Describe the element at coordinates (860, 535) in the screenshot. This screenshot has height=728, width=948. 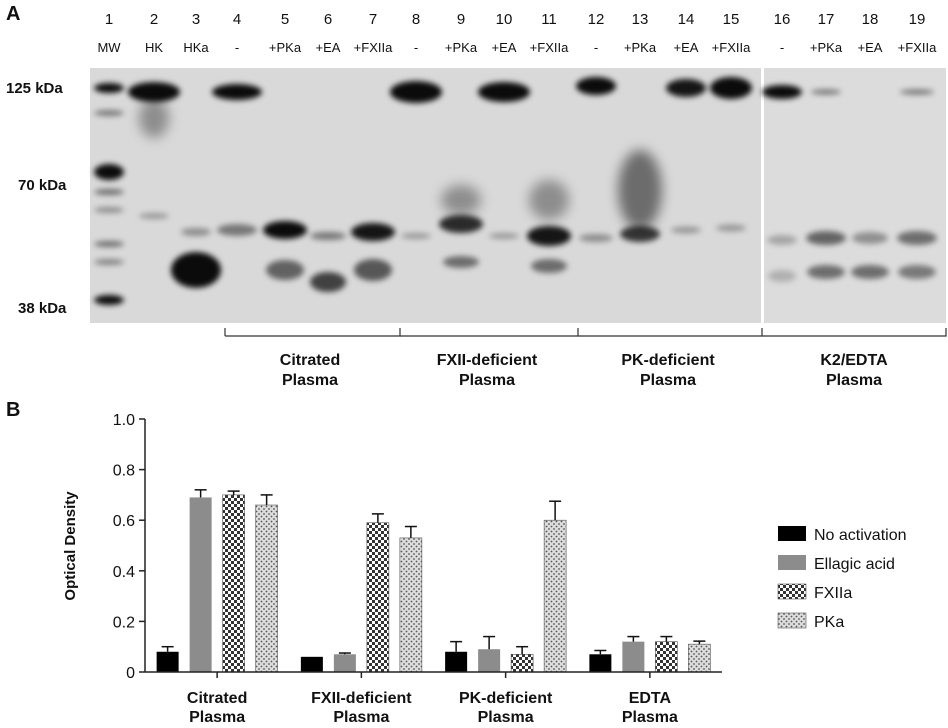
I see `legend-label: No activation` at that location.